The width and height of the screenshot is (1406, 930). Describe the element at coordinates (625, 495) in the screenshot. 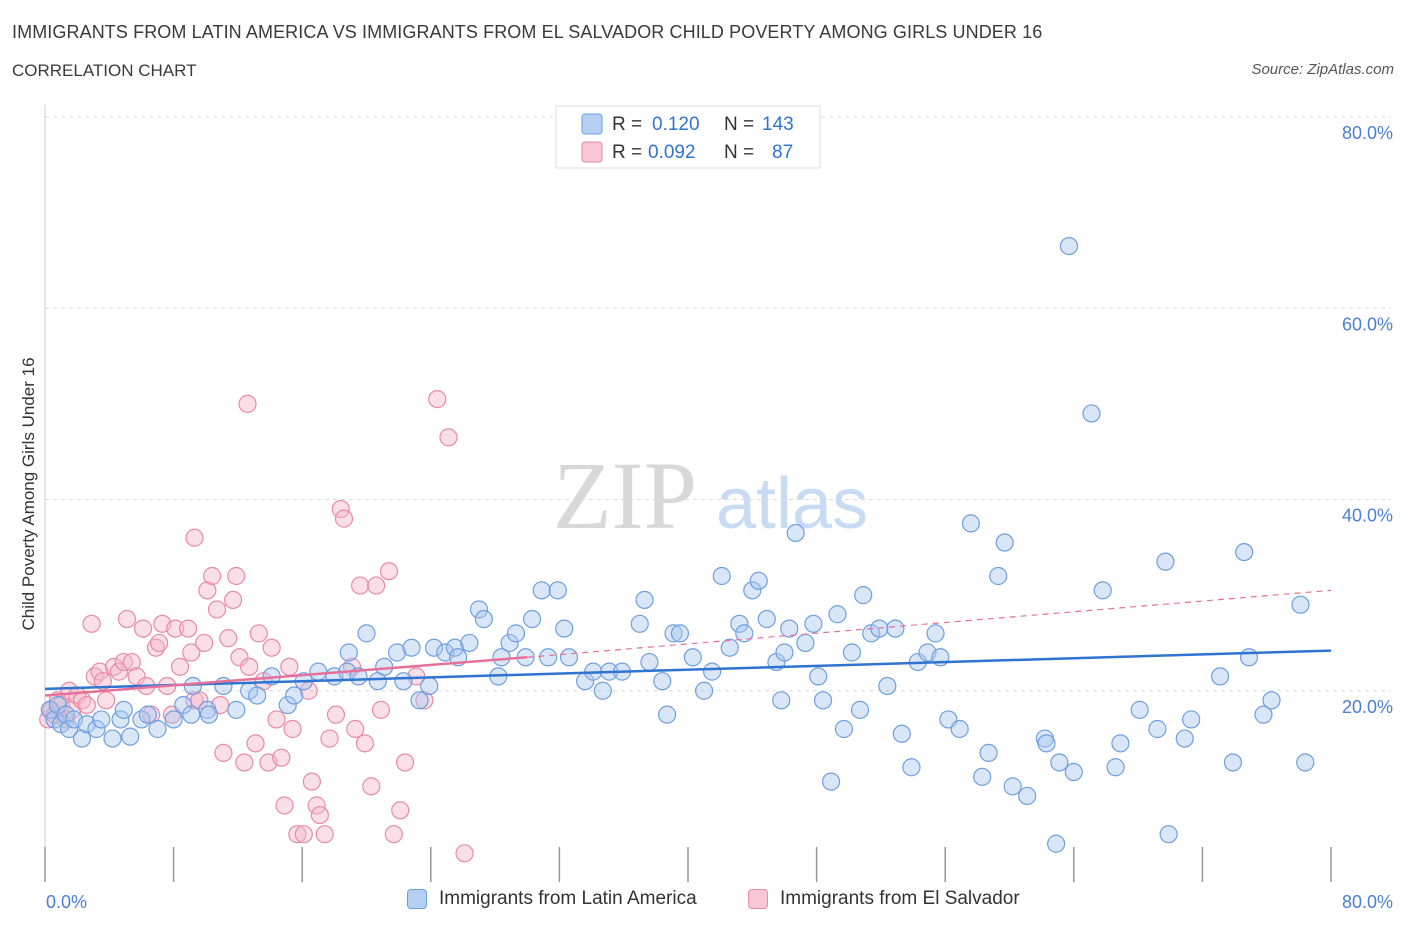

I see `watermark-zip: ZIP` at that location.